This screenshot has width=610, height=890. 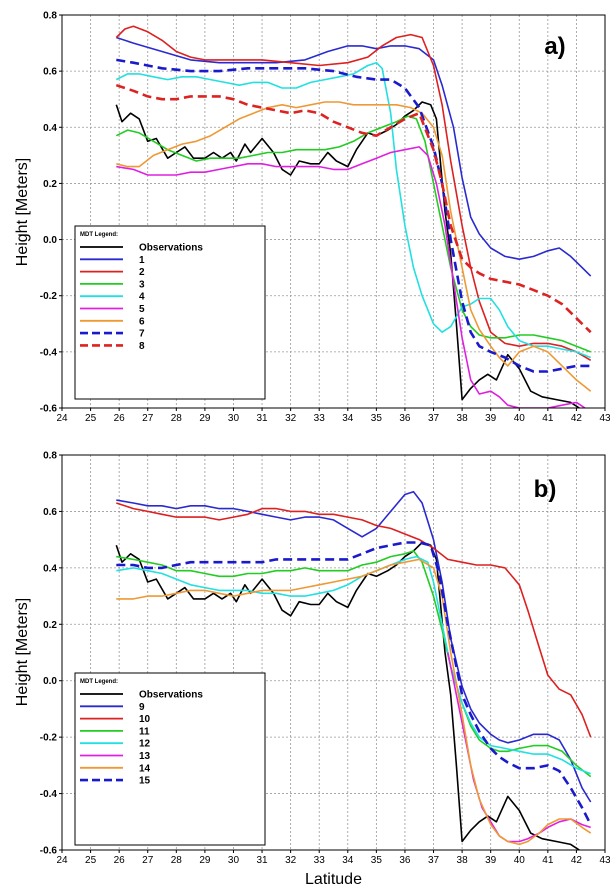 I want to click on legend-label-4: 4, so click(x=142, y=297).